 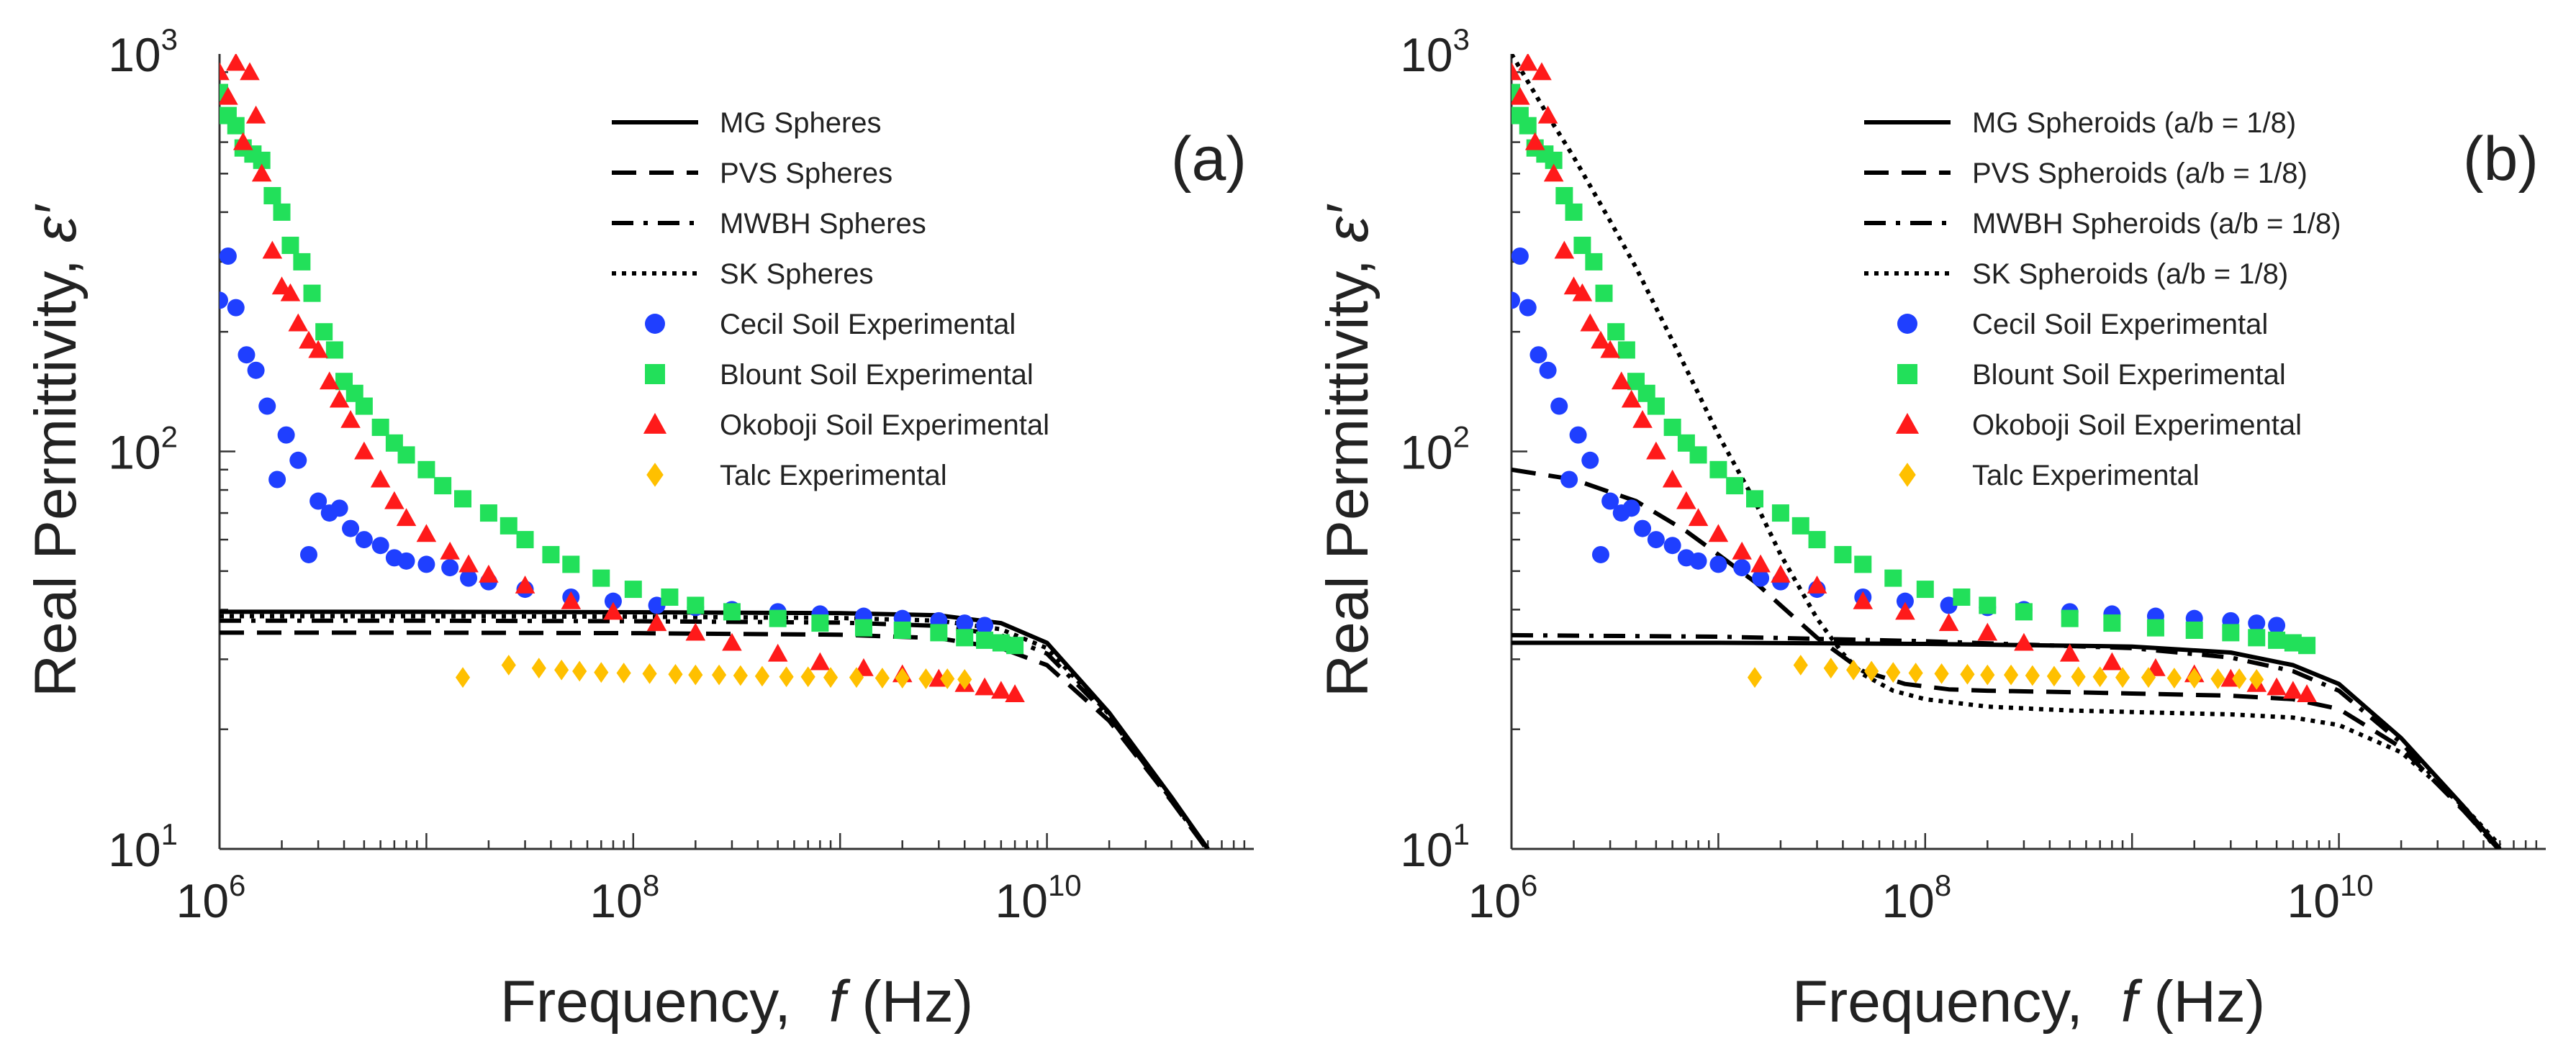 I want to click on x-tick-exponent: 10, so click(x=2357, y=885).